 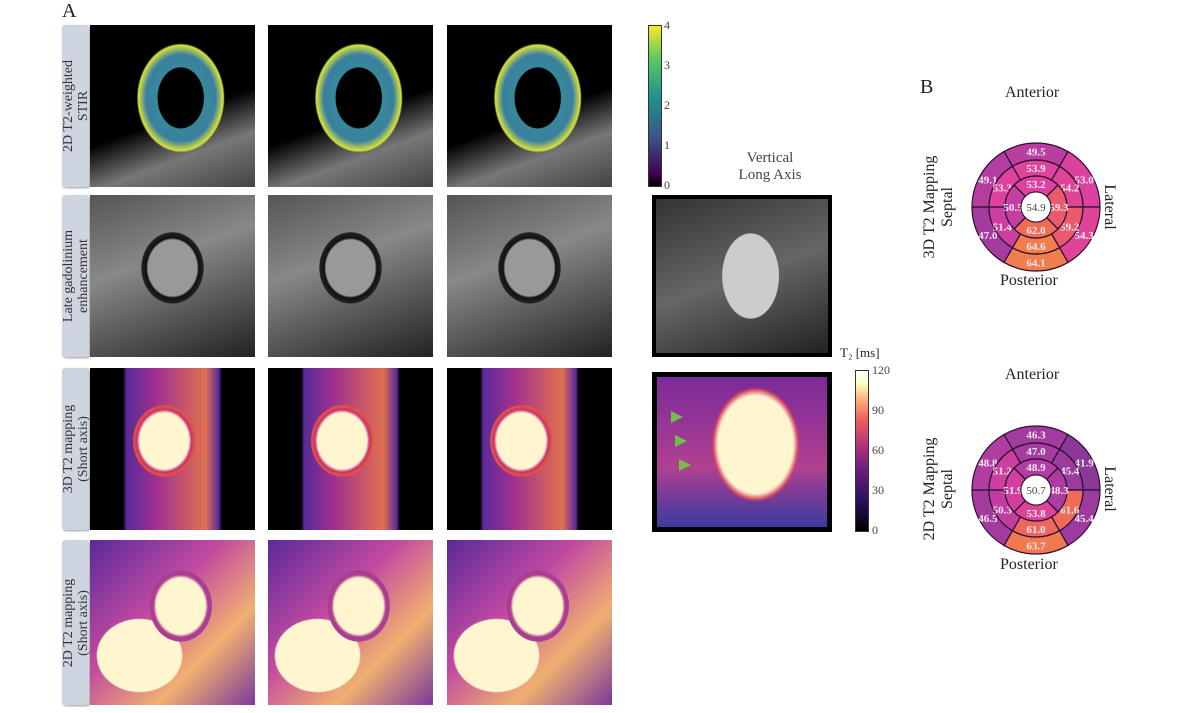 I want to click on bullseye-1-mid-value: 53.3, so click(x=1003, y=189).